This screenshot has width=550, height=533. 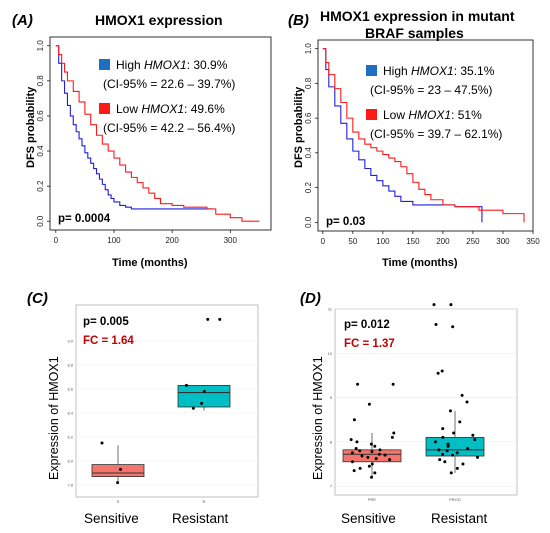 I want to click on legend-high-swatch, so click(x=104, y=64).